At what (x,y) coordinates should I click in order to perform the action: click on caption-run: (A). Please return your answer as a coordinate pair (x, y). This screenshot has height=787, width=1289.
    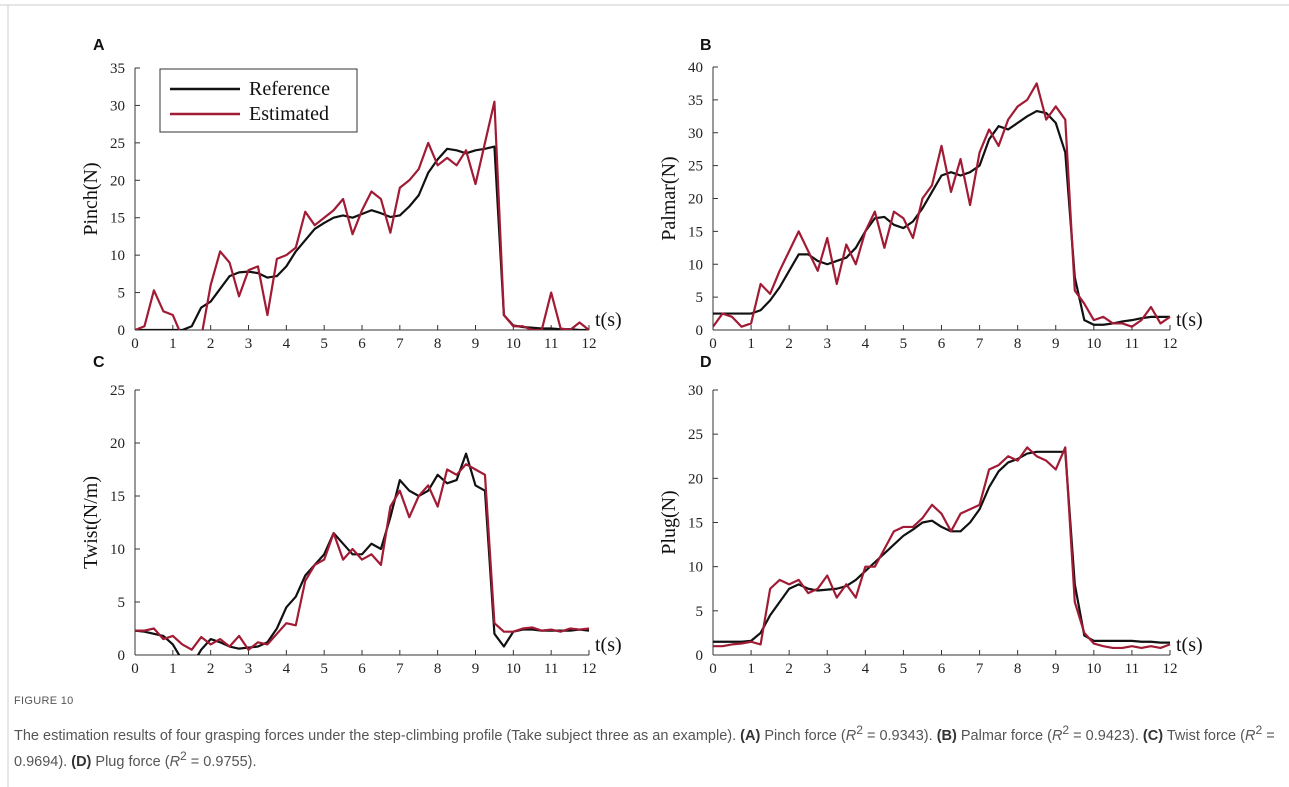
    Looking at the image, I should click on (750, 735).